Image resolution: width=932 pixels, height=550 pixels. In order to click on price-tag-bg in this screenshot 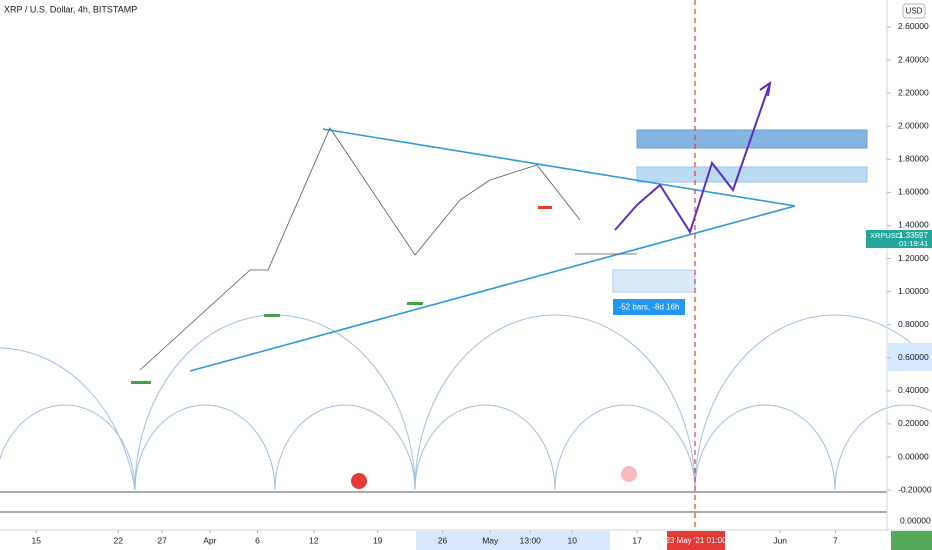, I will do `click(899, 239)`.